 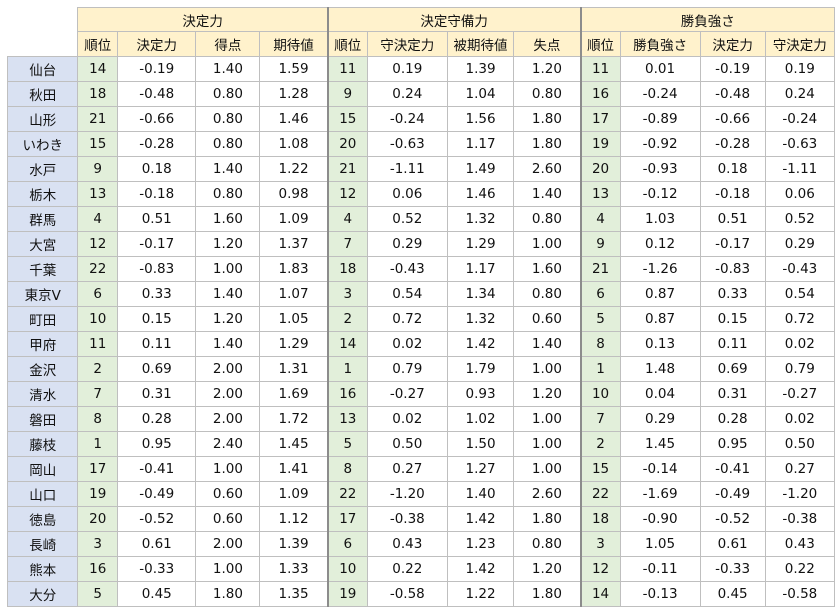 I want to click on team-name-cell: 千葉, so click(x=42, y=269).